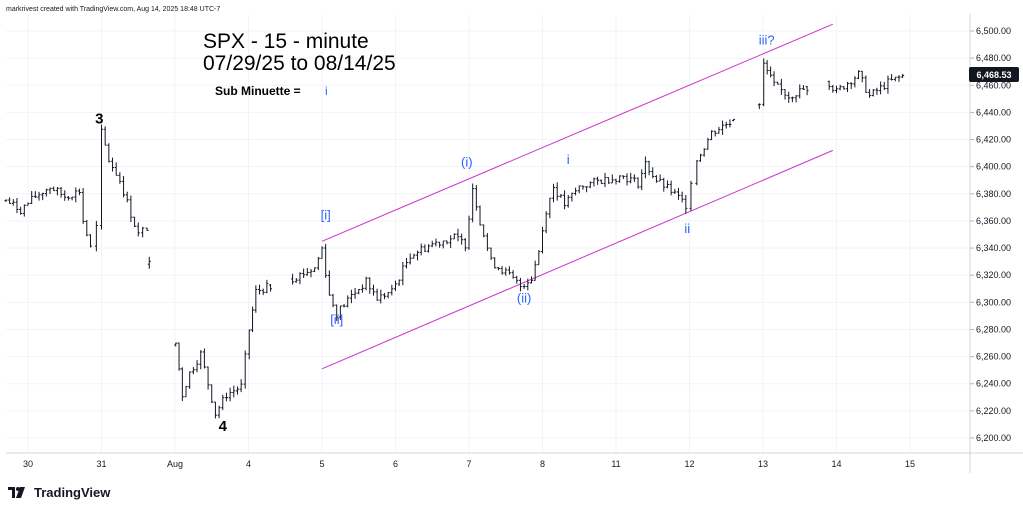 The width and height of the screenshot is (1023, 507). I want to click on tradingview-logo-icon, so click(16, 492).